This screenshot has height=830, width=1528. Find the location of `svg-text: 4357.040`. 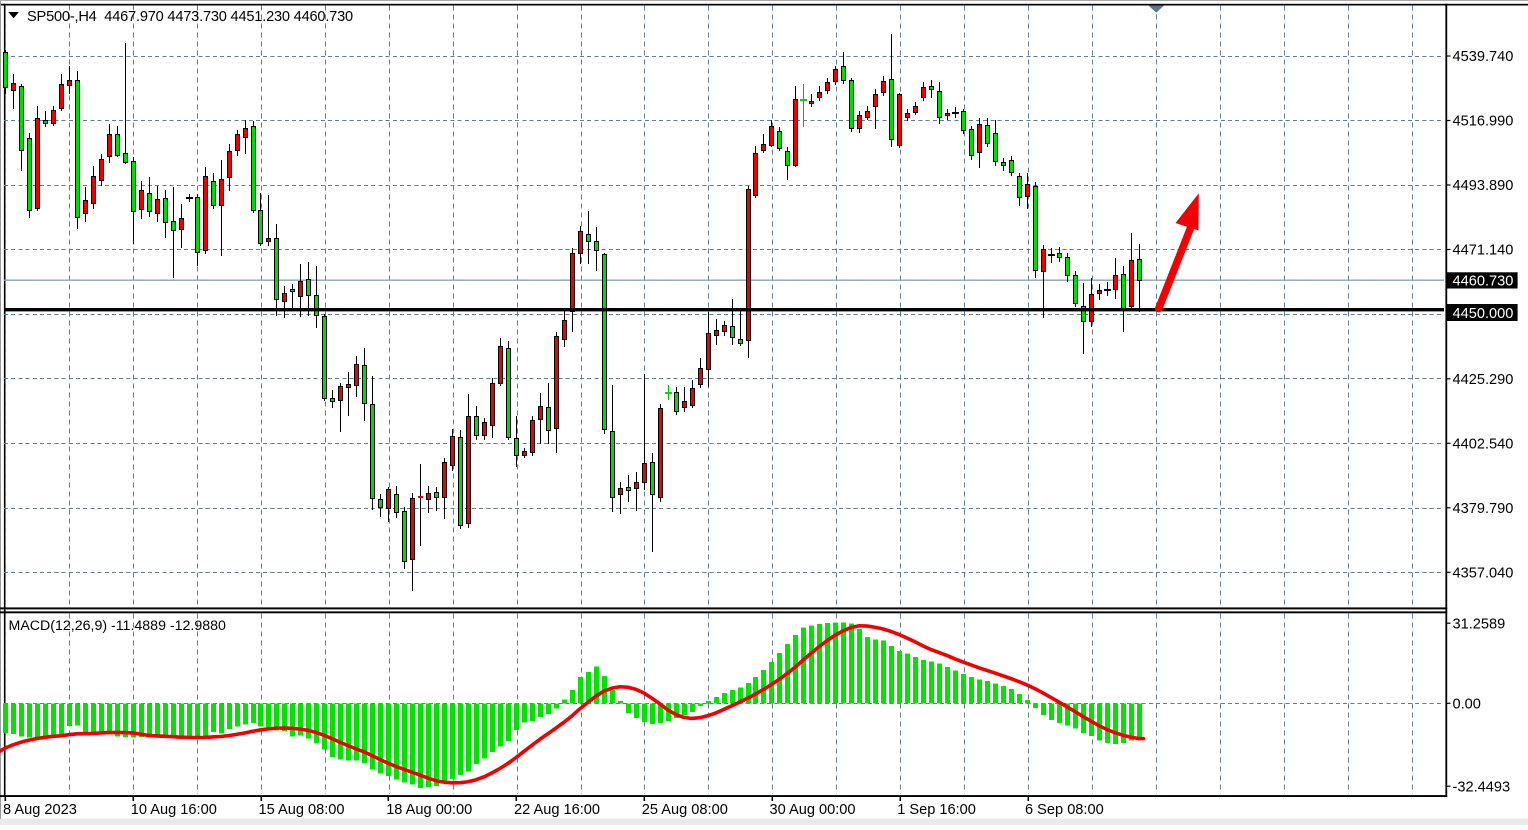

svg-text: 4357.040 is located at coordinates (1483, 574).